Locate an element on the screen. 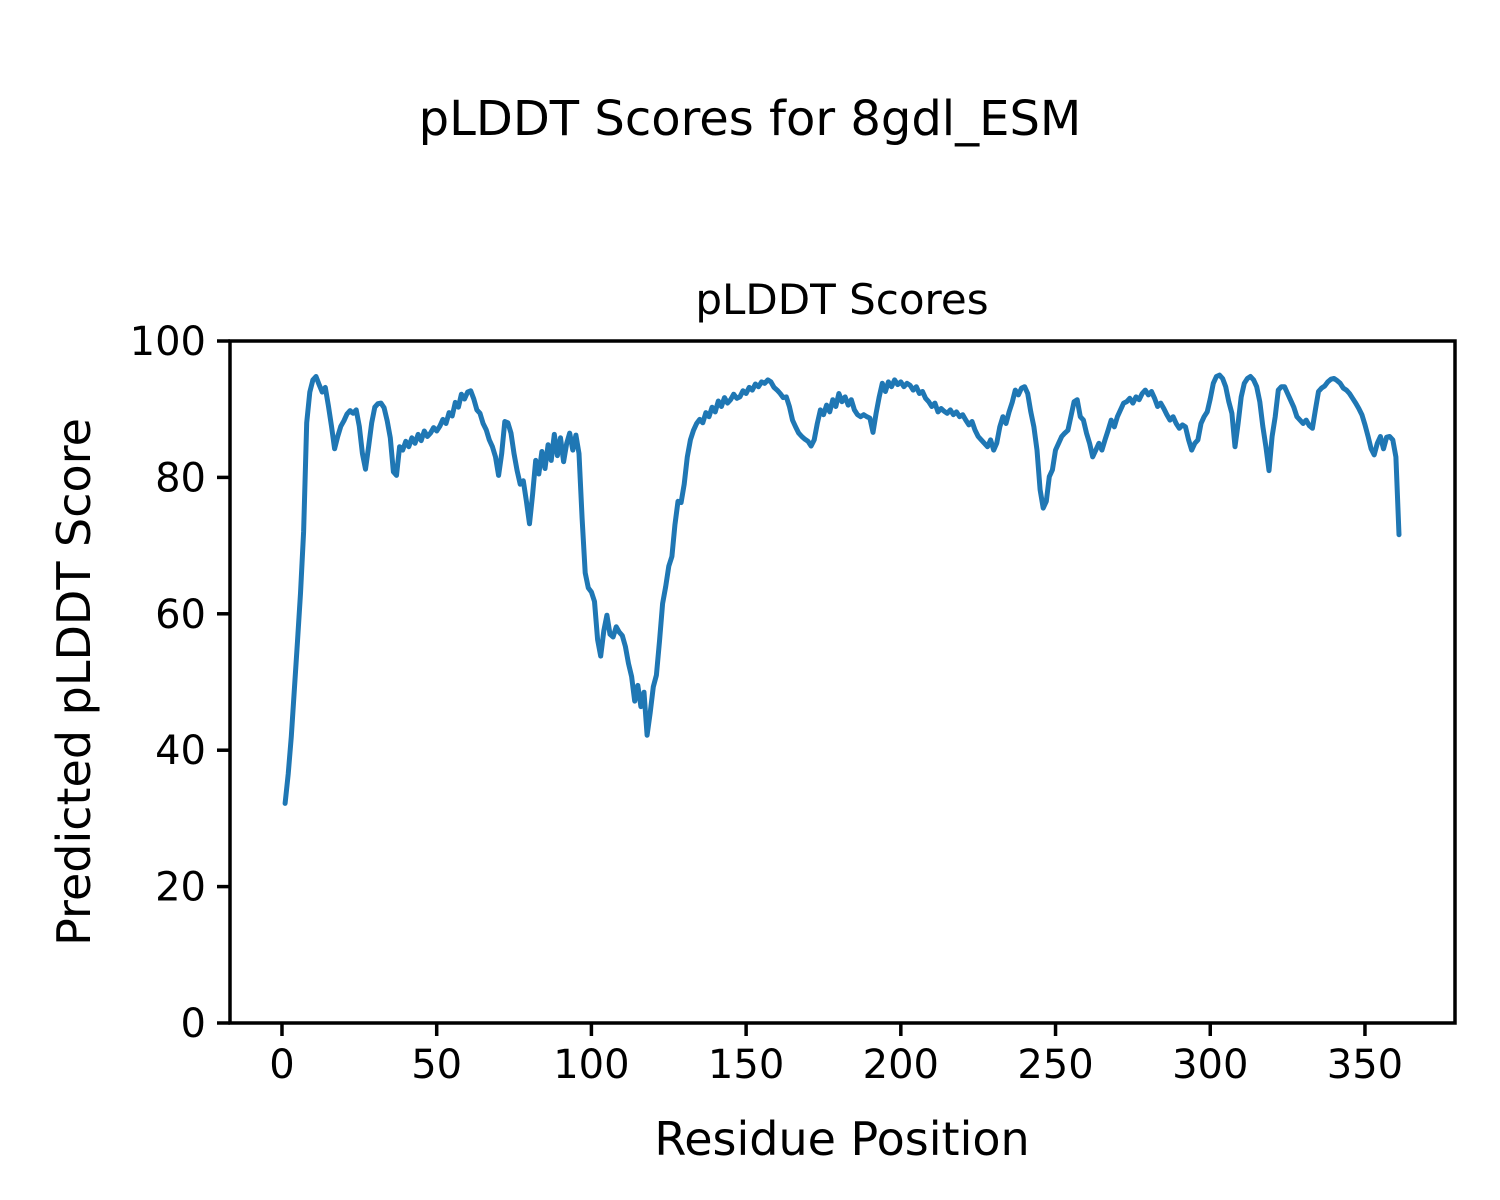  x-tick-label: 50 is located at coordinates (436, 1065).